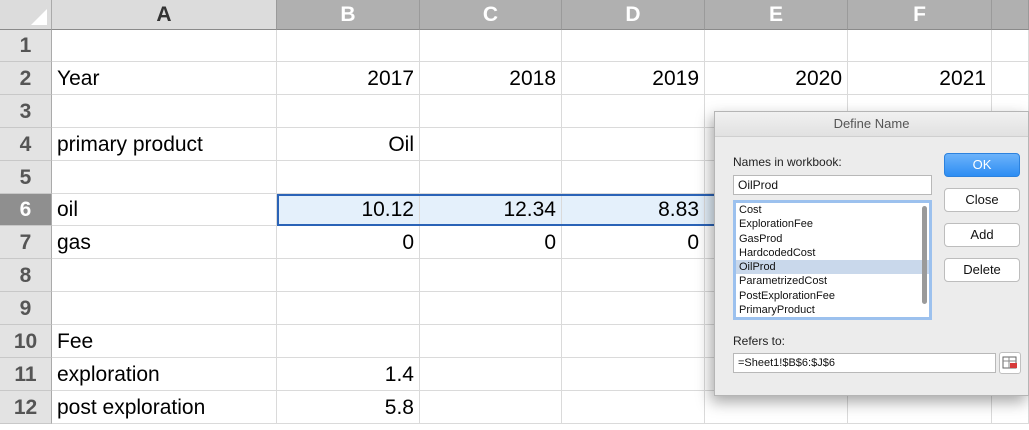 This screenshot has width=1029, height=430. Describe the element at coordinates (761, 238) in the screenshot. I see `name-list-item: GasProd` at that location.